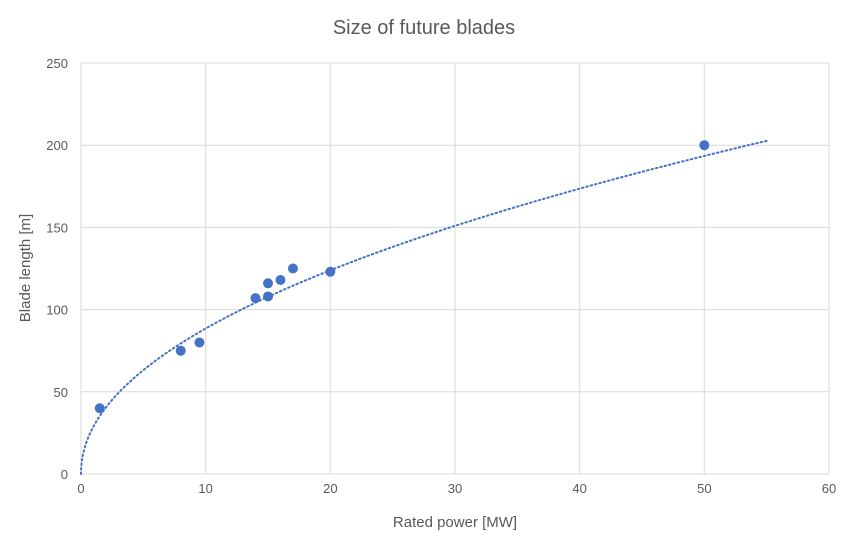  I want to click on x-tick-label: 20, so click(330, 488).